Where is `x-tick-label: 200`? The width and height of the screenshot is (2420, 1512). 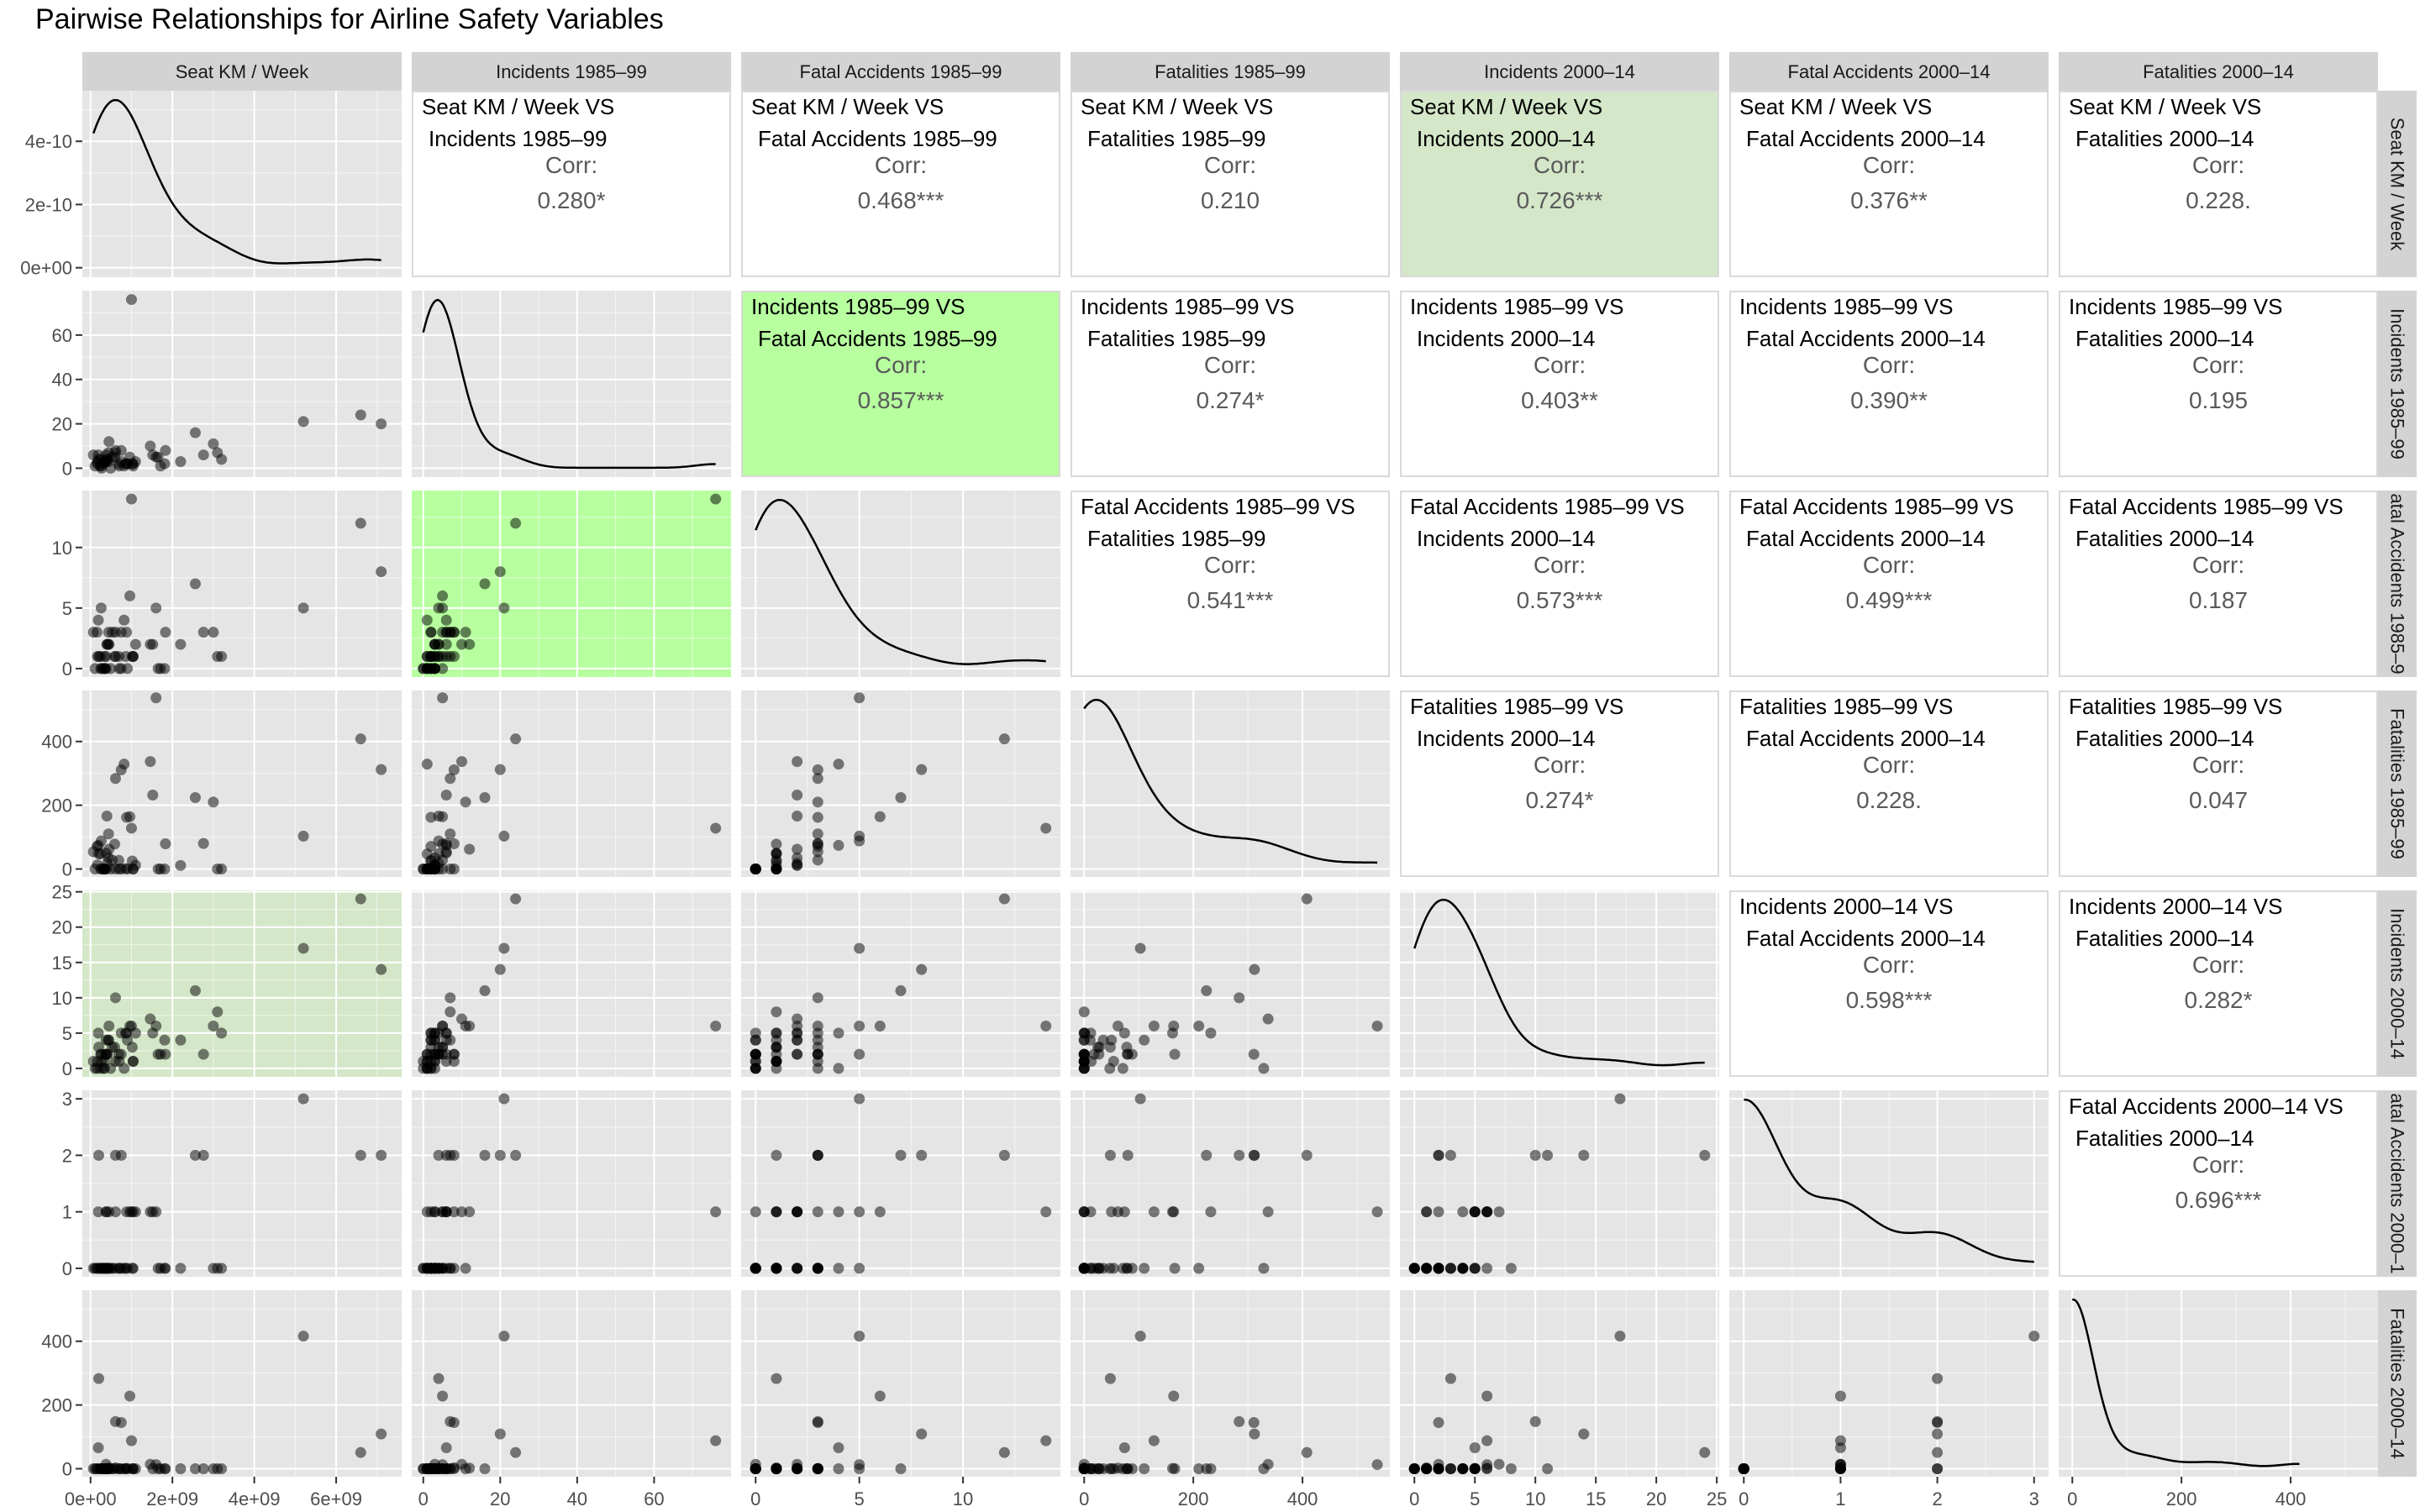
x-tick-label: 200 is located at coordinates (1194, 1498).